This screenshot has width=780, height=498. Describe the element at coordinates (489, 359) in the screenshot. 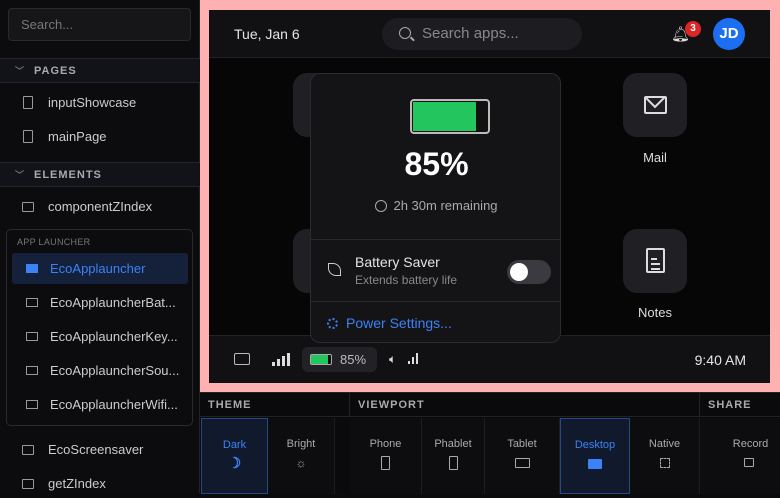

I see `taskbar: 85% 🔈︎ 9:40 AM` at that location.